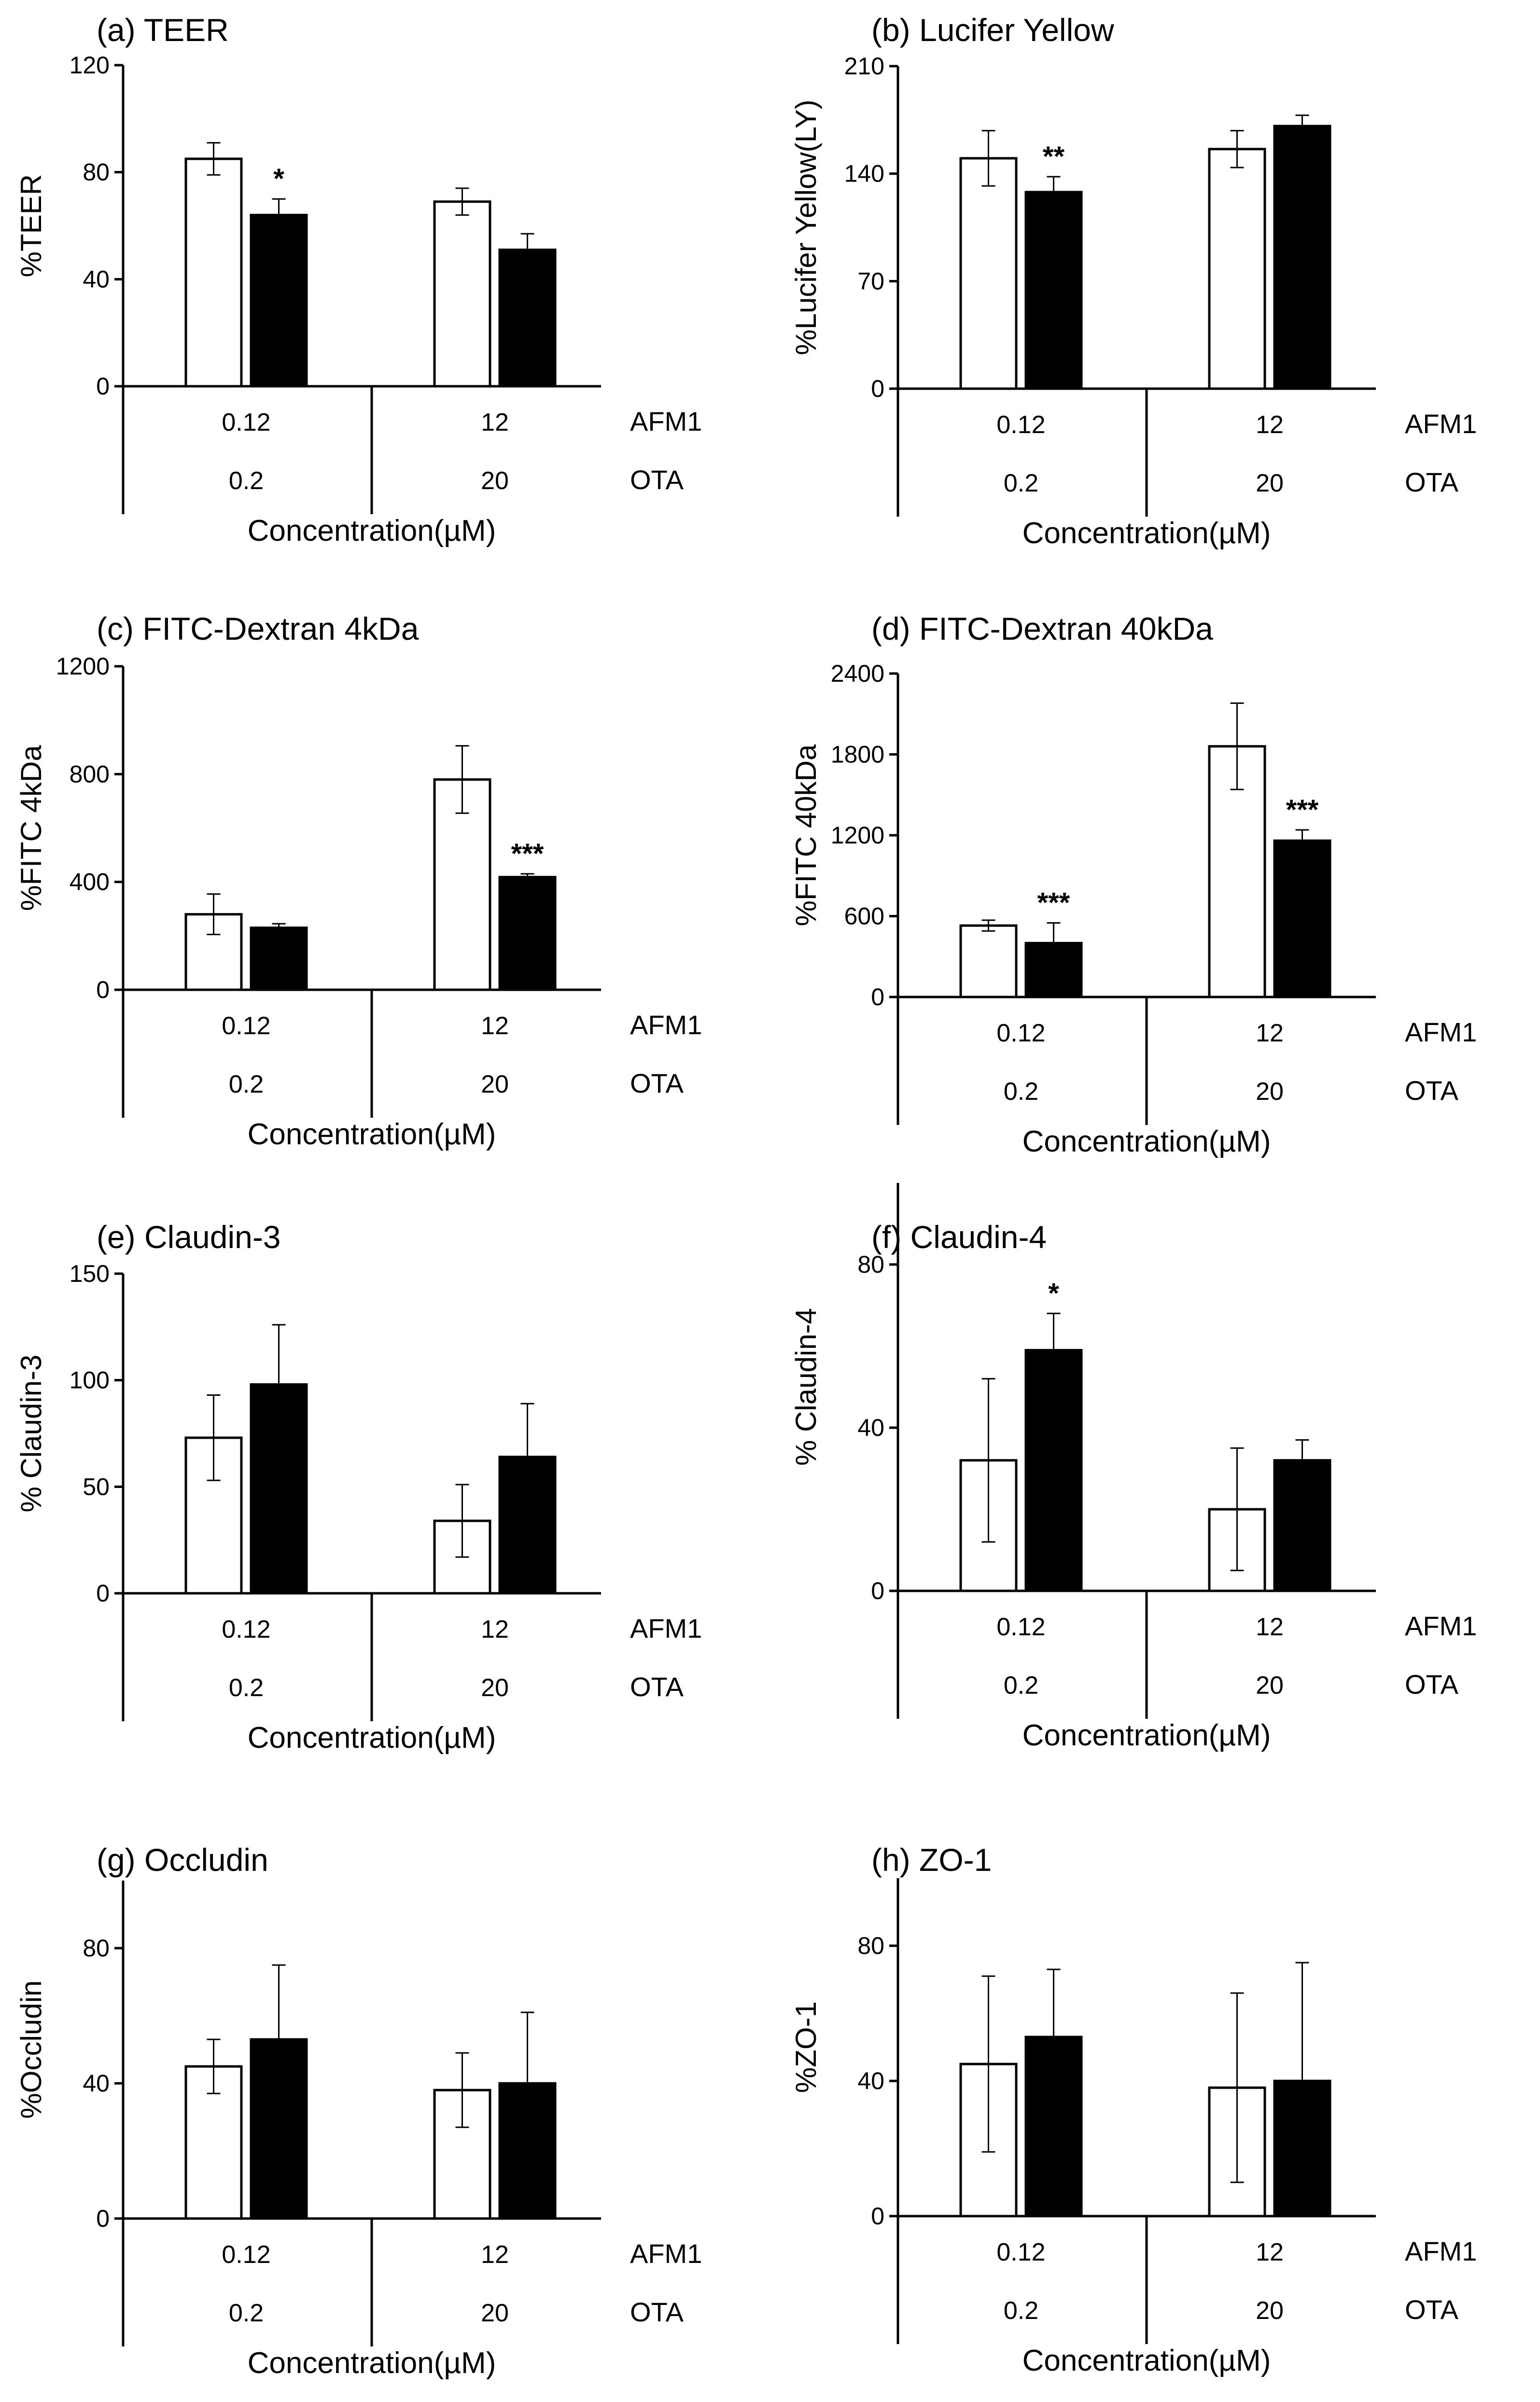 This screenshot has height=2402, width=1540. Describe the element at coordinates (871, 281) in the screenshot. I see `y-tick-label: 70` at that location.